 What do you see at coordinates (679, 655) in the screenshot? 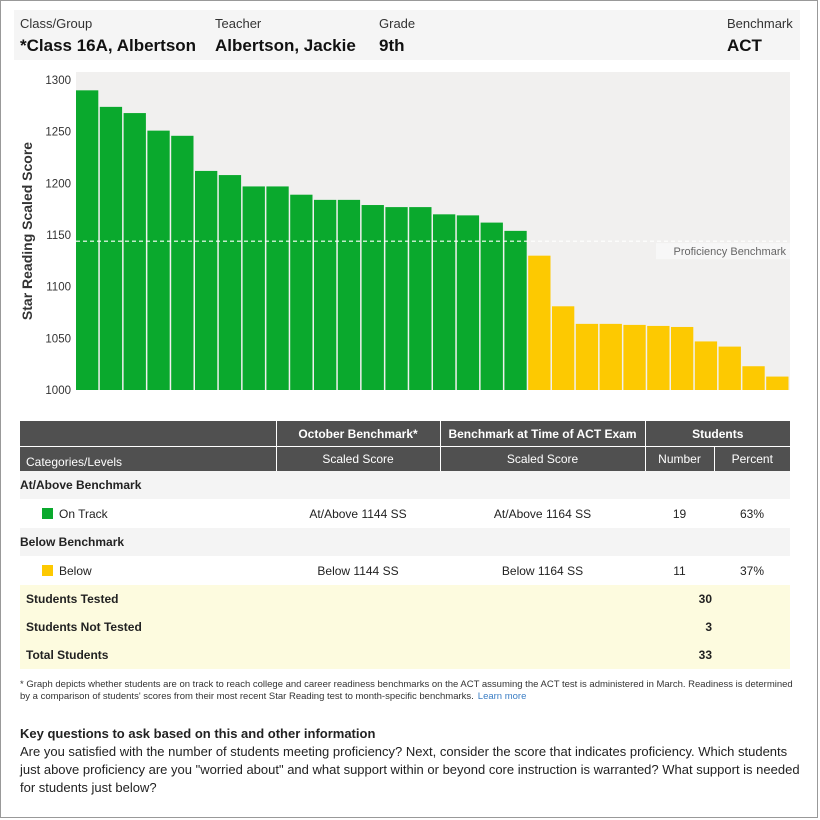
I see `total-value: 33` at bounding box center [679, 655].